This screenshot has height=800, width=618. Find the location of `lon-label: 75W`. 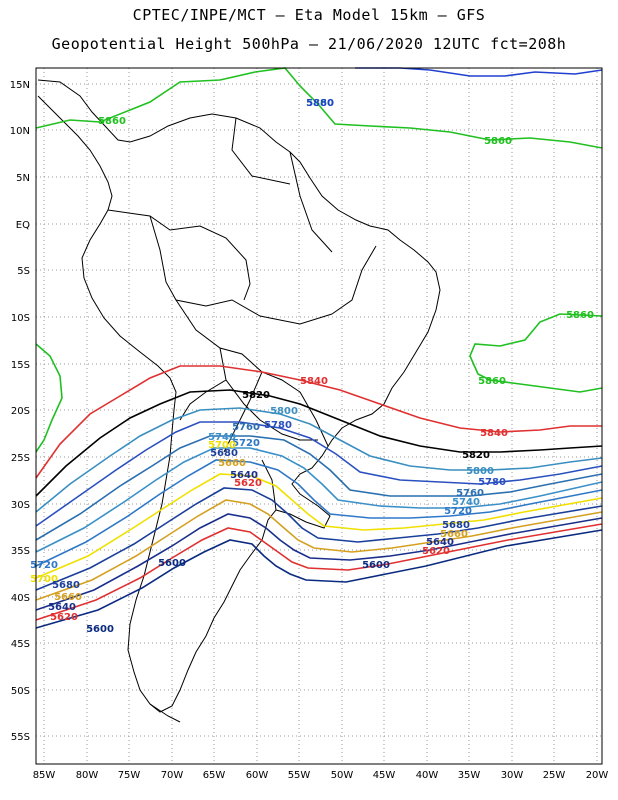

lon-label: 75W is located at coordinates (129, 775).